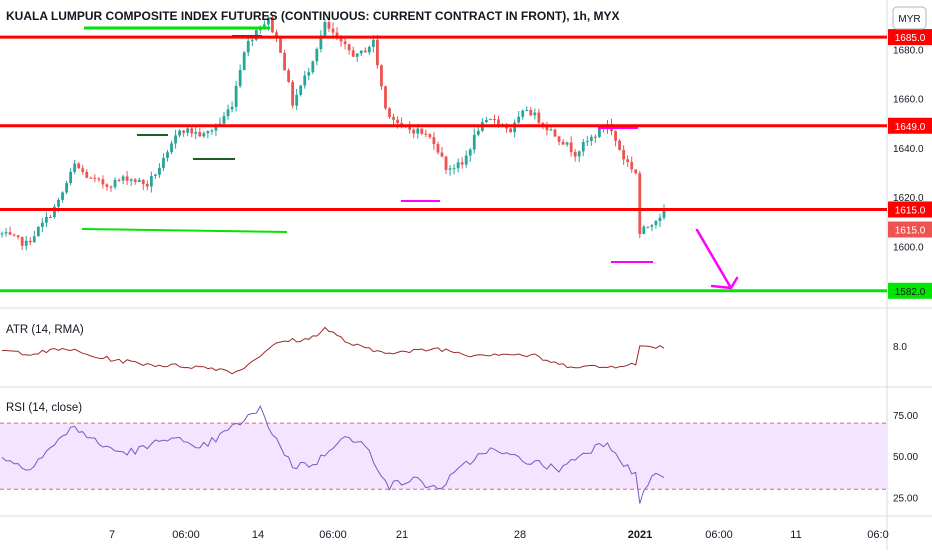 This screenshot has width=932, height=555. Describe the element at coordinates (499, 535) in the screenshot. I see `time-axis: 7 06:00 14 06:00 21 28 2021 06:00 11 06:0` at that location.